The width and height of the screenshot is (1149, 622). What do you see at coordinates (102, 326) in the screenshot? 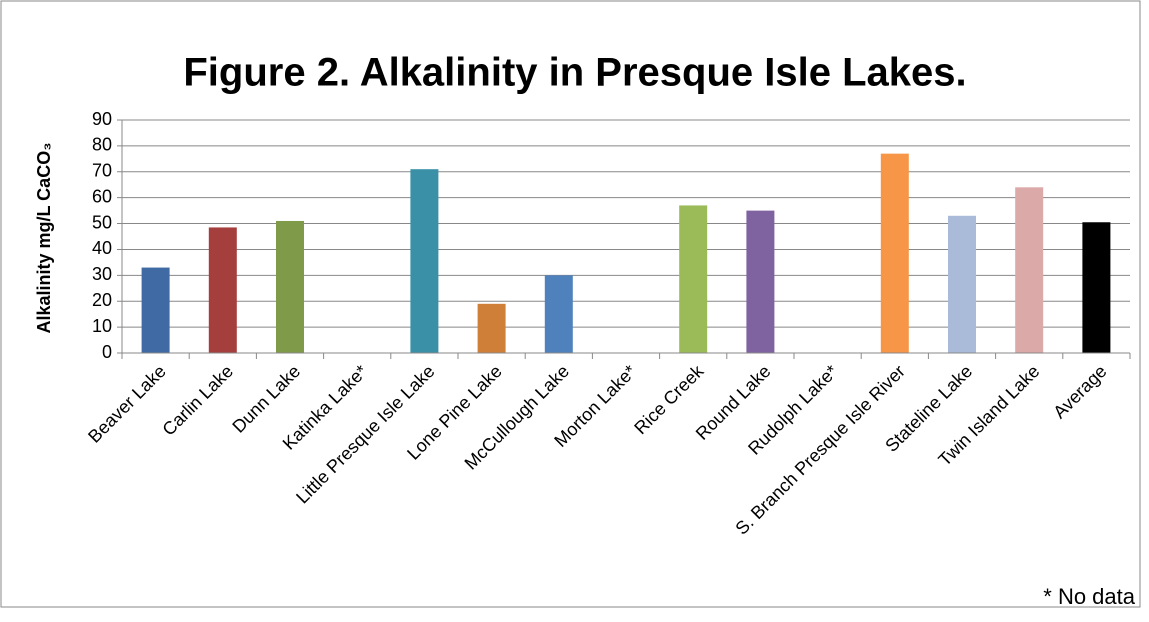
I see `y-tick-label: 10` at bounding box center [102, 326].